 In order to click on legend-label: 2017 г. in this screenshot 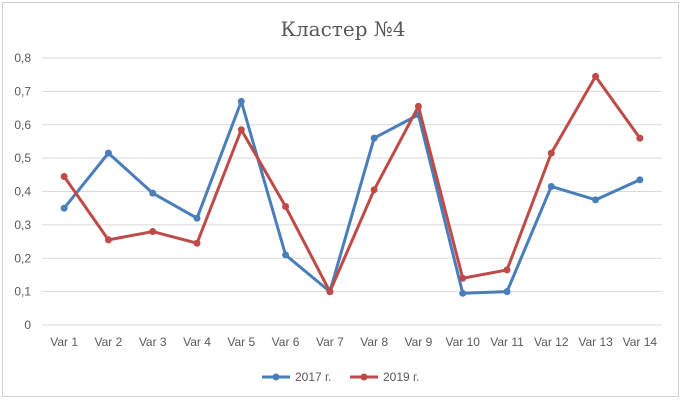, I will do `click(313, 377)`.